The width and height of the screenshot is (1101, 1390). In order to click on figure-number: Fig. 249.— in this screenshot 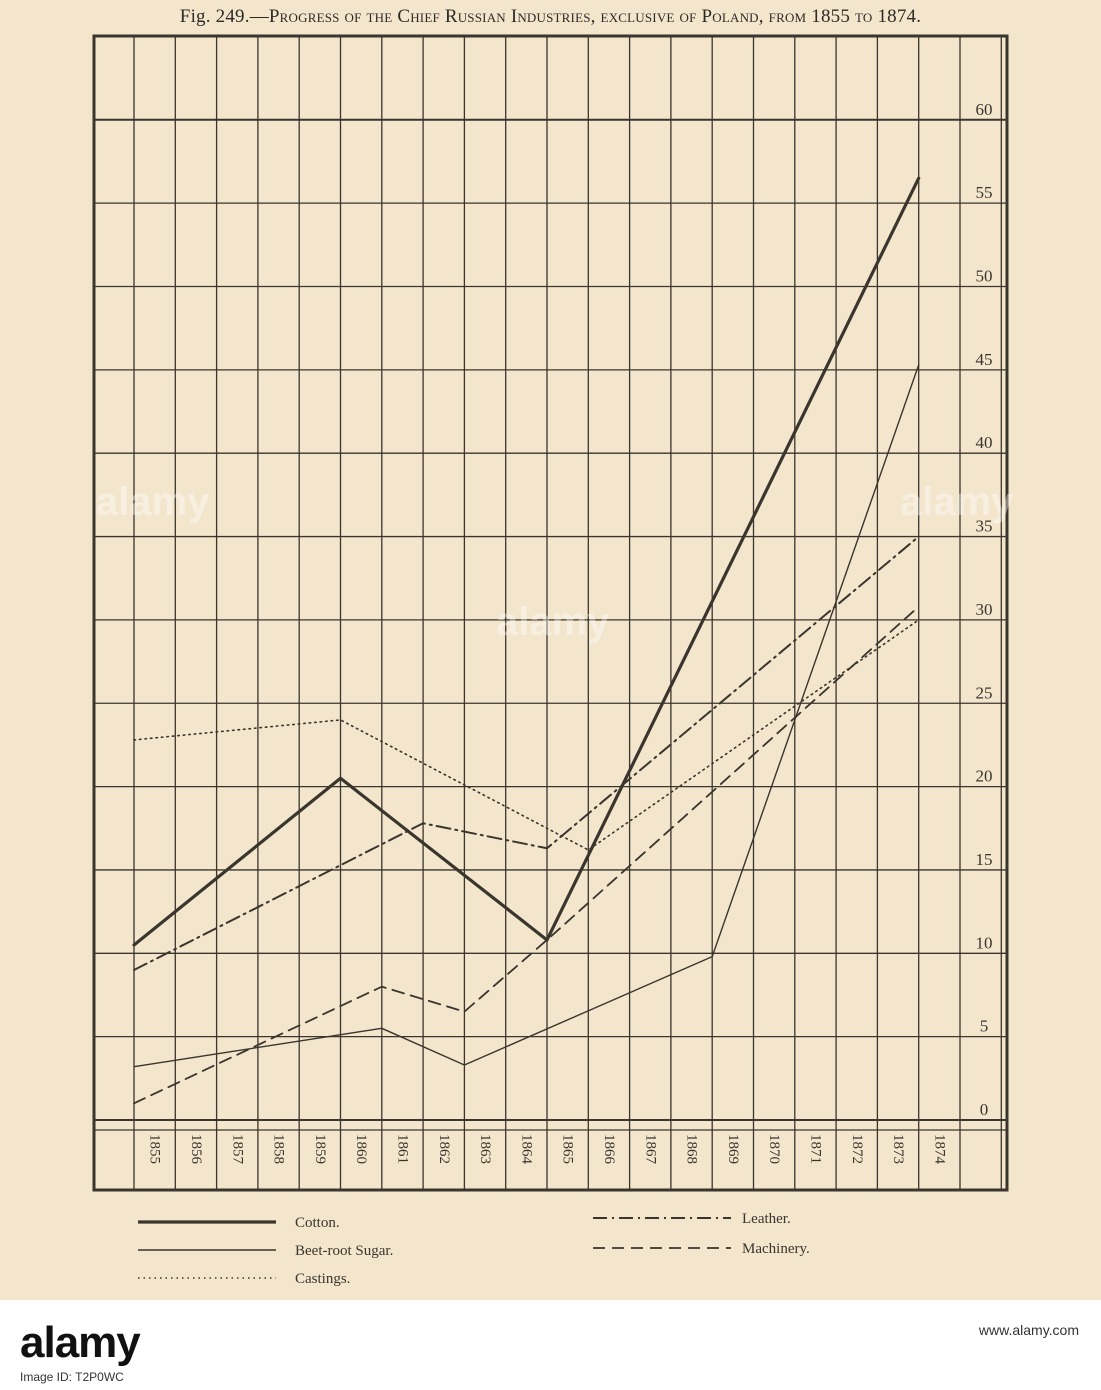, I will do `click(224, 16)`.